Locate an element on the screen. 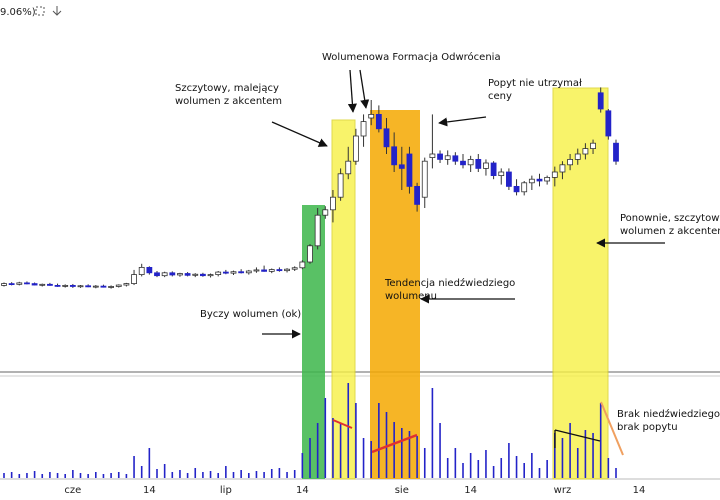 The image size is (720, 500). annotation: Ponownie, szczytowy is located at coordinates (670, 218).